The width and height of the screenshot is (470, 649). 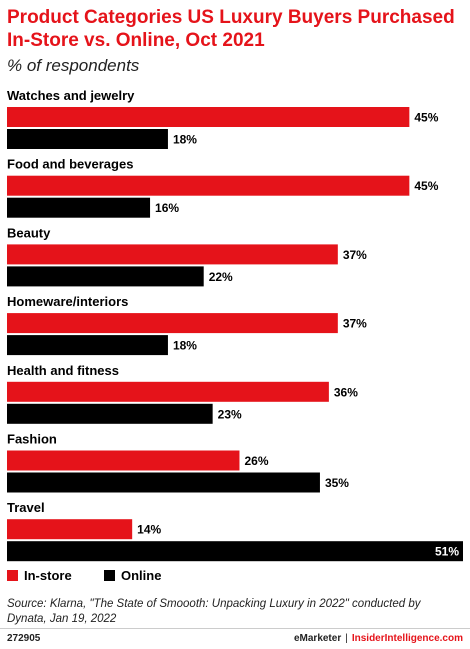 What do you see at coordinates (221, 277) in the screenshot?
I see `data-label-online-beauty: 22%` at bounding box center [221, 277].